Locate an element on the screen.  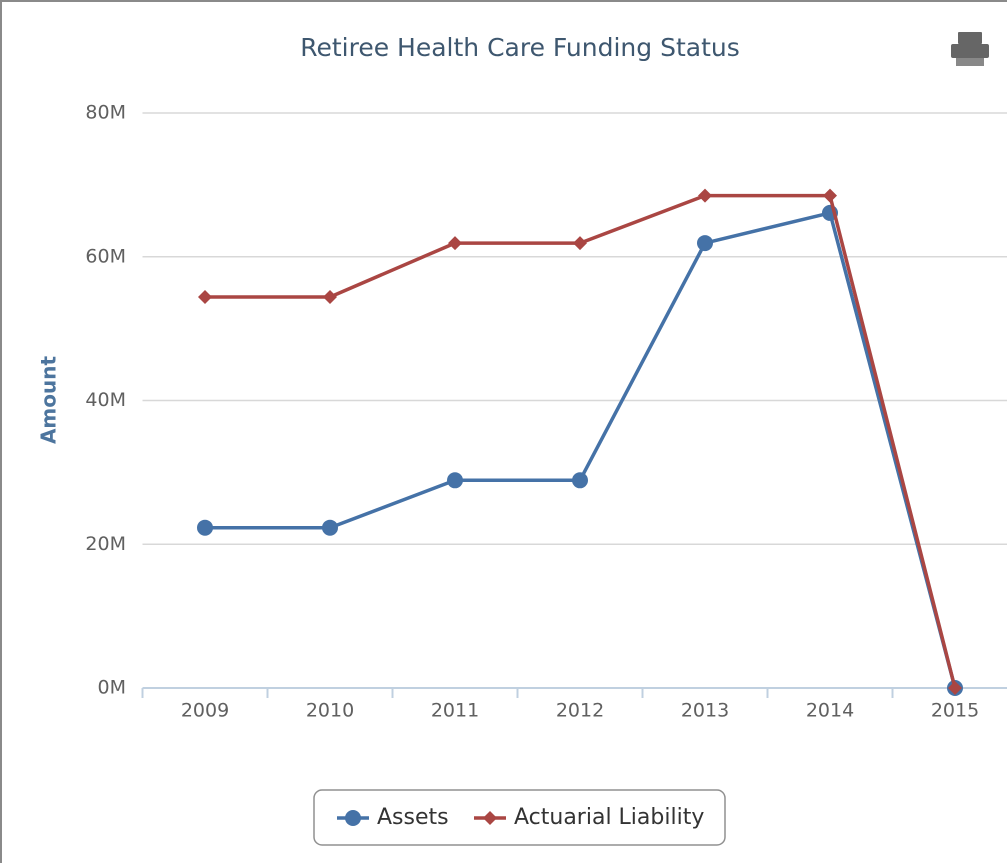
legend-box is located at coordinates (519, 817).